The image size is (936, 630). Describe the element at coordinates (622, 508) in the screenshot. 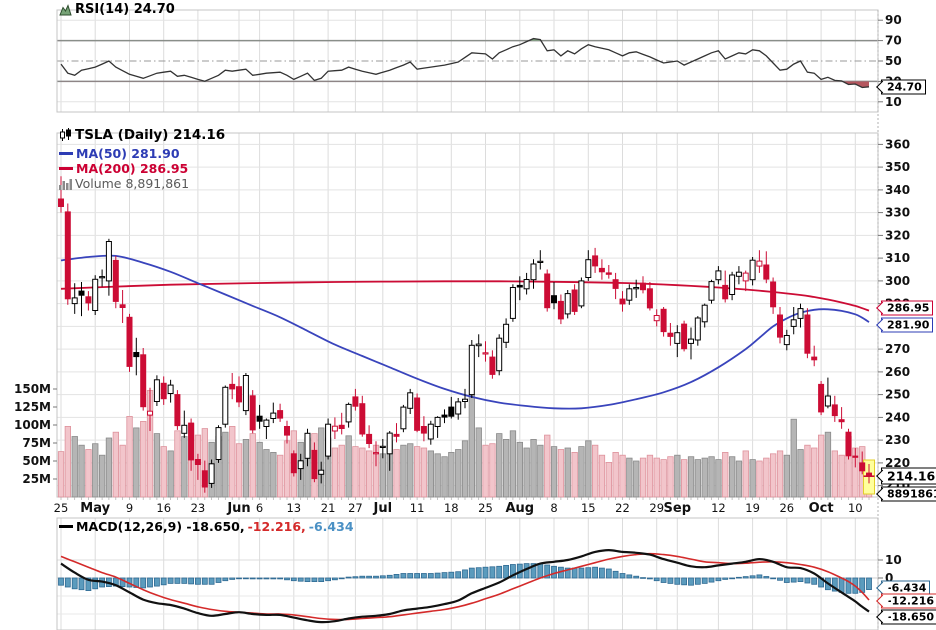

I see `svg-text: 22` at that location.